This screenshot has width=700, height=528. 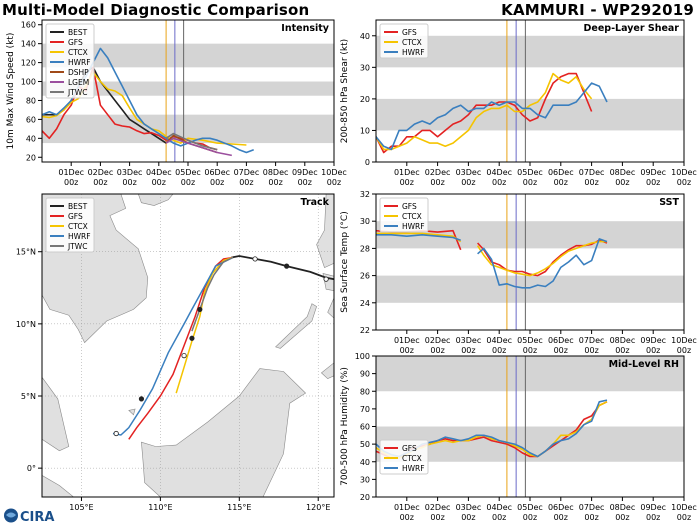 I want to click on malay-peninsula, so click(x=56, y=414).